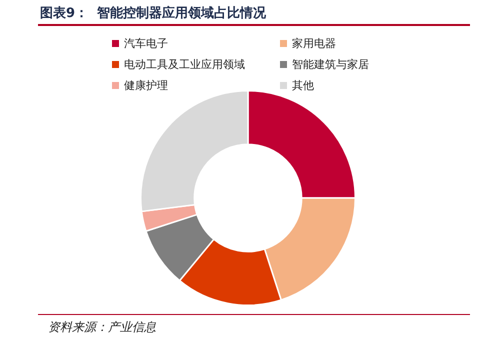 Image resolution: width=501 pixels, height=337 pixels. What do you see at coordinates (153, 13) in the screenshot?
I see `chart-title: 图表9： 智能控制器应用领域占比情况` at bounding box center [153, 13].